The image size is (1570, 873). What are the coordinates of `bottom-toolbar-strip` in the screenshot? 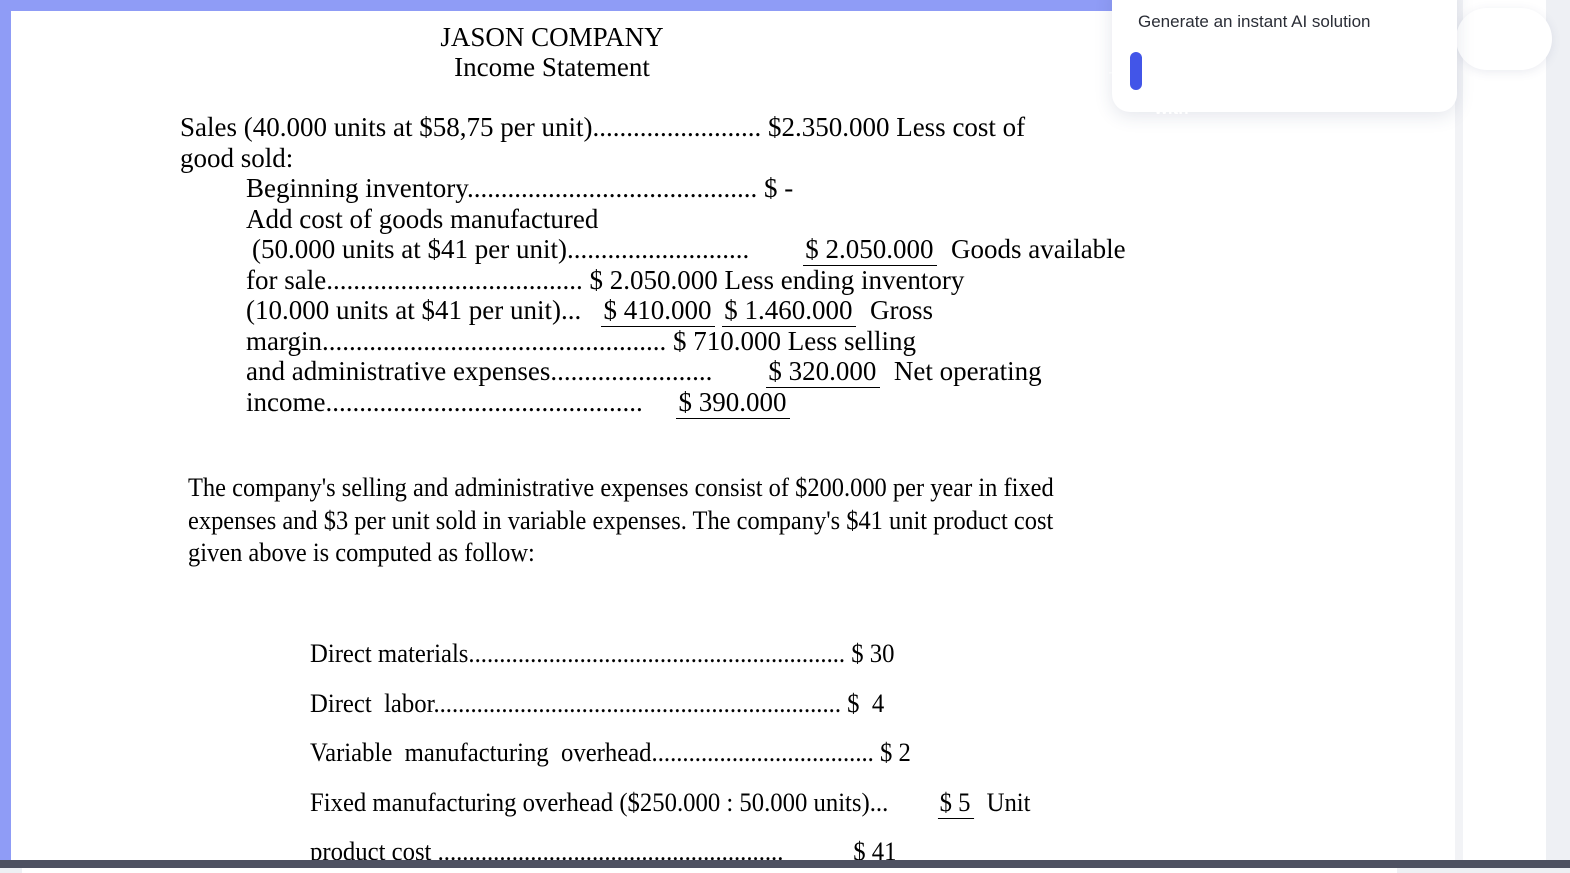 It's located at (785, 864).